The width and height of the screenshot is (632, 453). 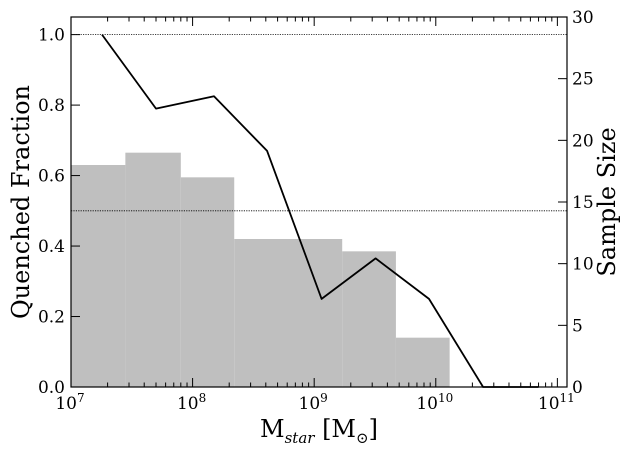 I want to click on y-right-tick-labels: 0 5 10 15 20 25 30, so click(x=583, y=203).